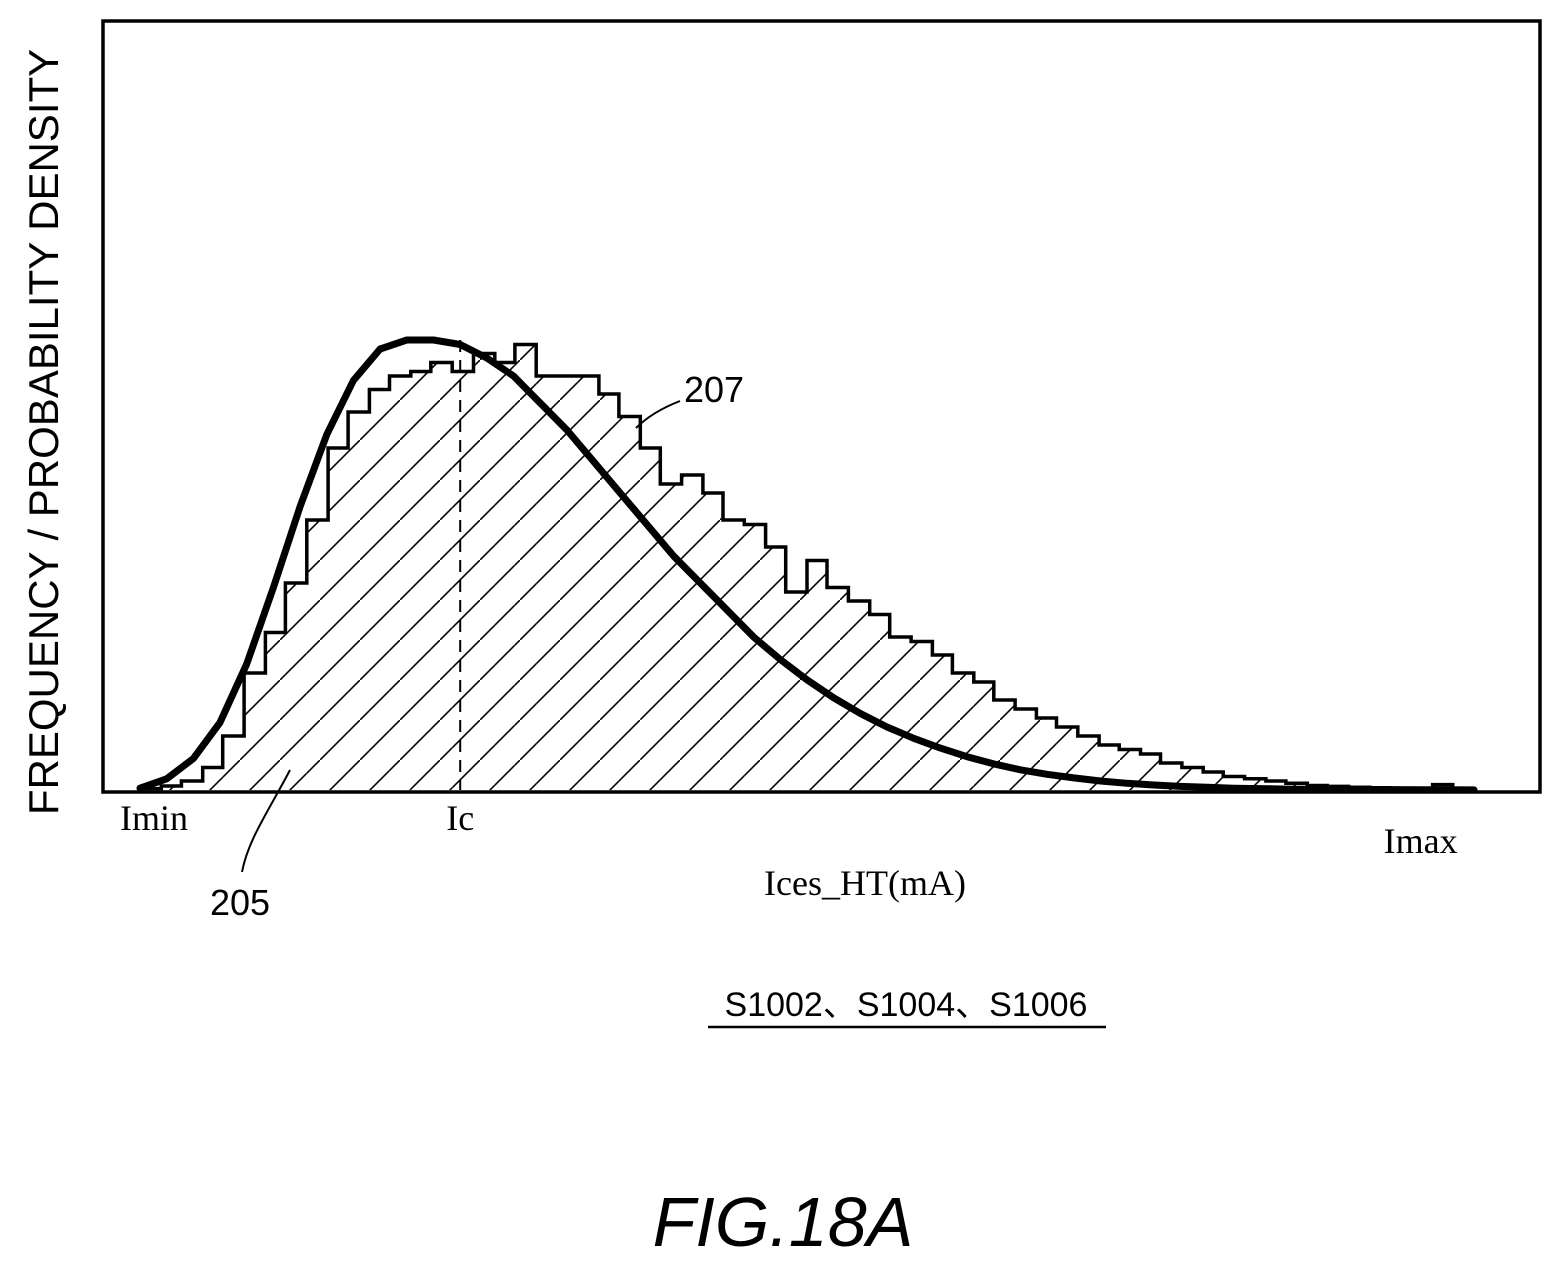  I want to click on x-marker-label-imax: Imax, so click(1421, 841).